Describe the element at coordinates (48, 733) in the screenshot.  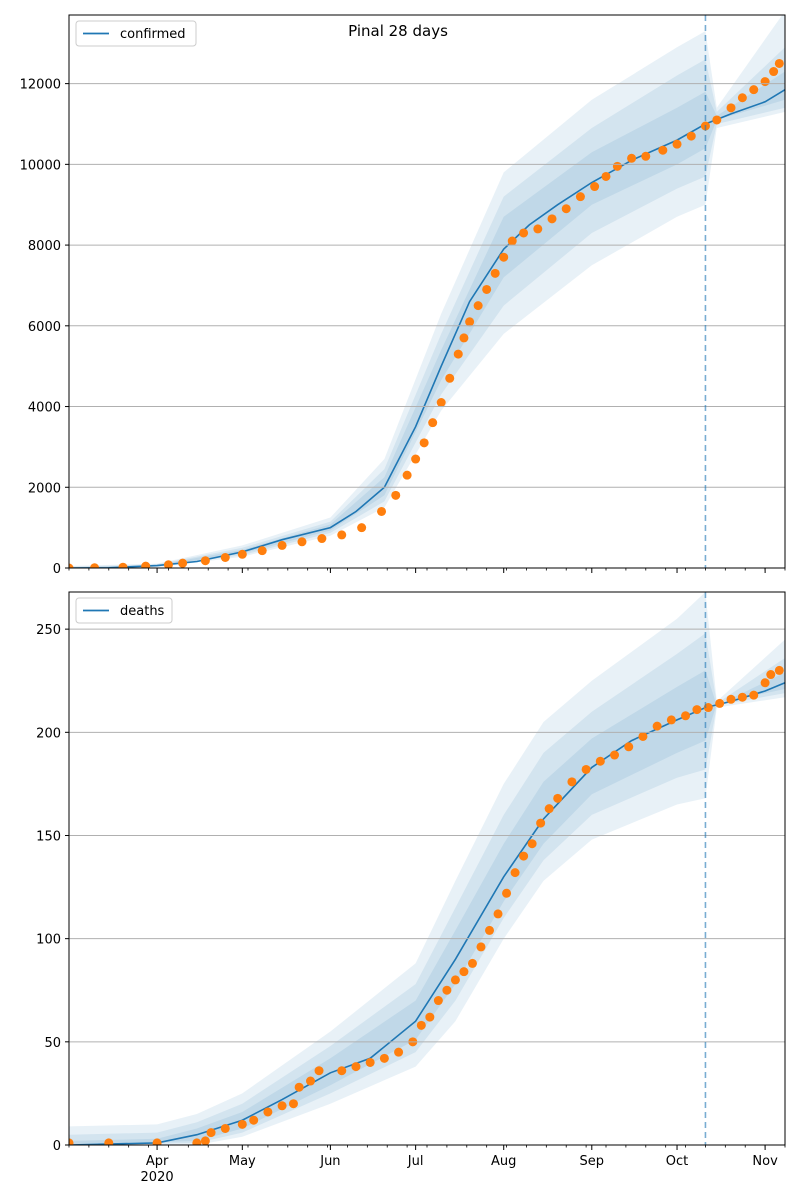
I see `y-tick-label: 200` at that location.